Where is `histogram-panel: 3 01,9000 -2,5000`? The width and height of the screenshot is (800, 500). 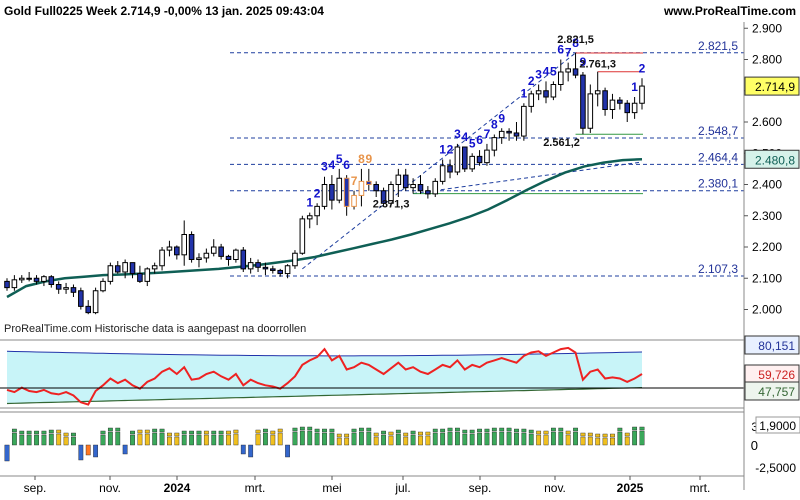
histogram-panel: 3 01,9000 -2,5000 is located at coordinates (400, 443).